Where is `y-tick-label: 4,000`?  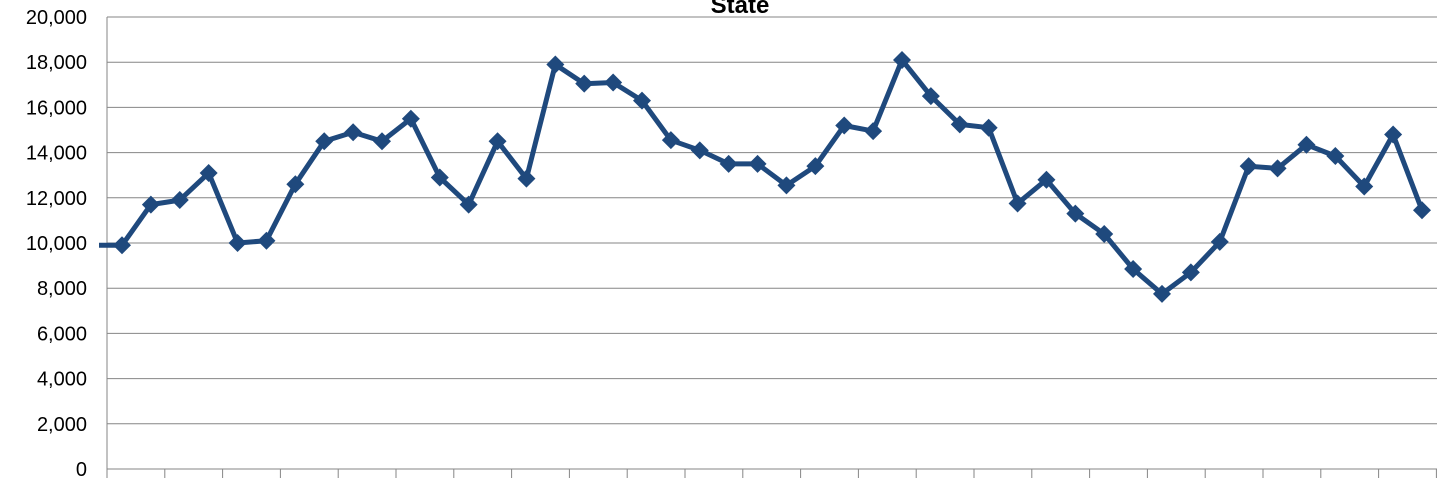
y-tick-label: 4,000 is located at coordinates (62, 380).